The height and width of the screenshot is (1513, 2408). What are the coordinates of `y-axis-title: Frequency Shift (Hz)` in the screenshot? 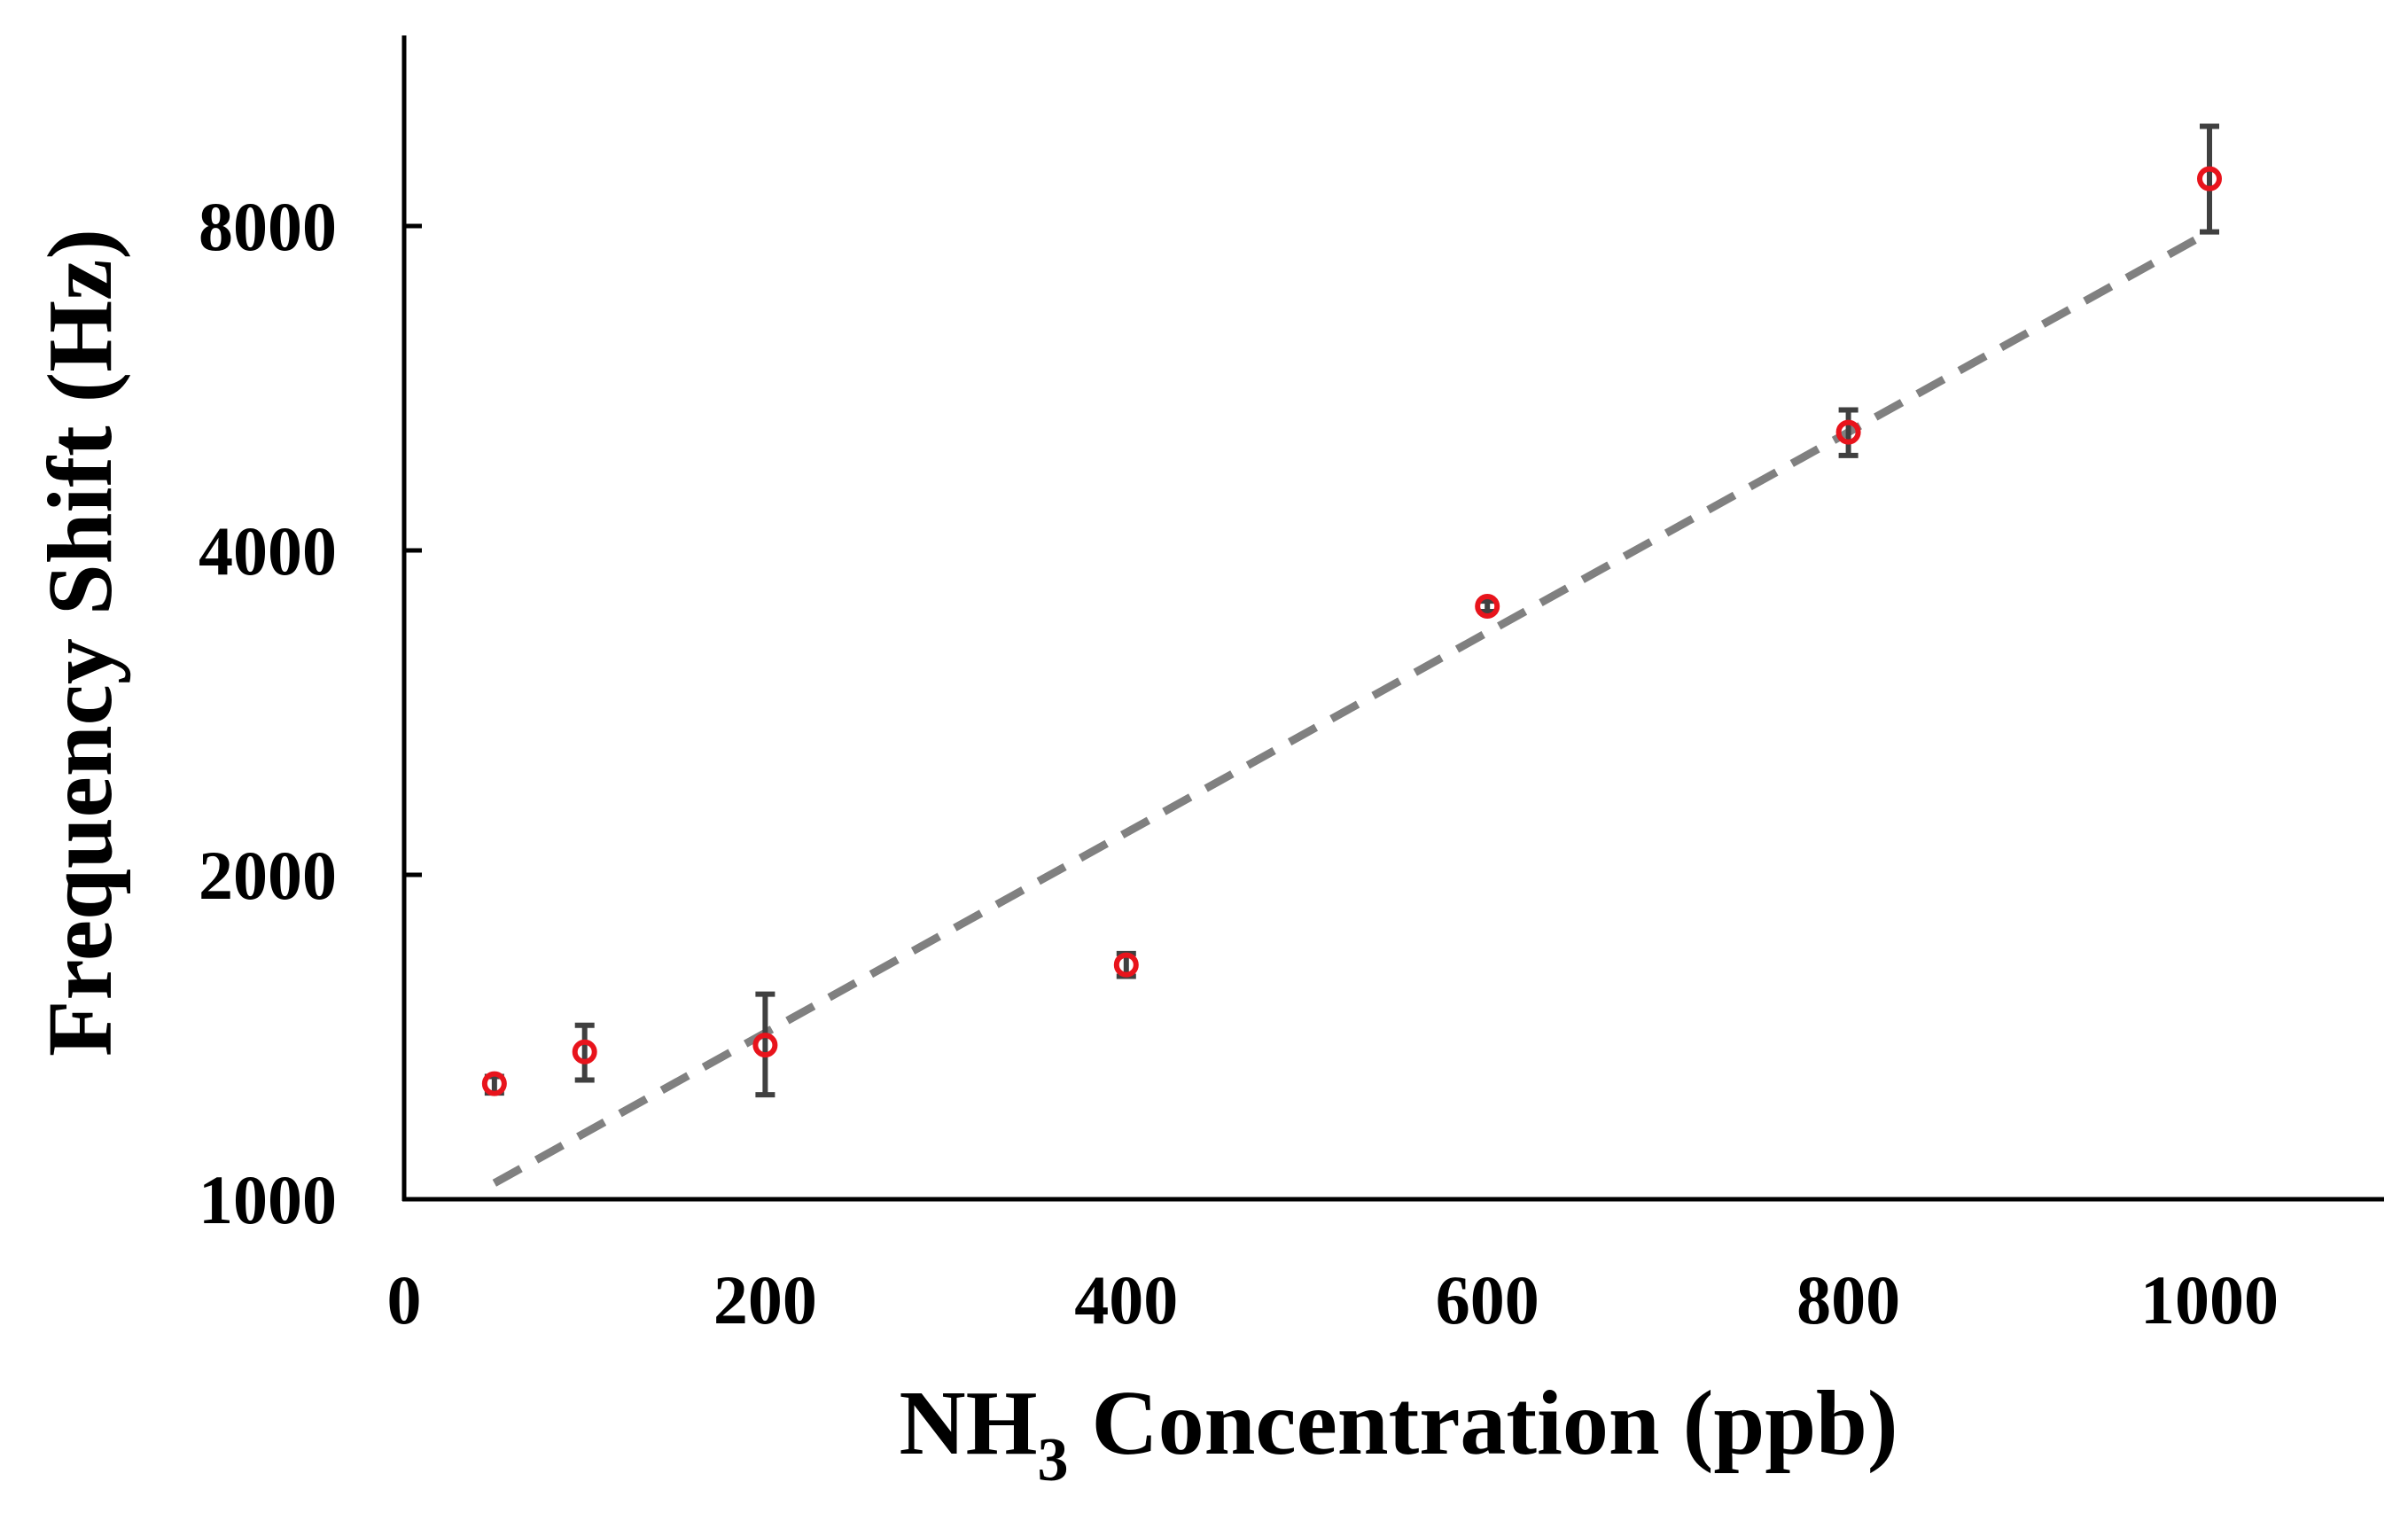 It's located at (80, 643).